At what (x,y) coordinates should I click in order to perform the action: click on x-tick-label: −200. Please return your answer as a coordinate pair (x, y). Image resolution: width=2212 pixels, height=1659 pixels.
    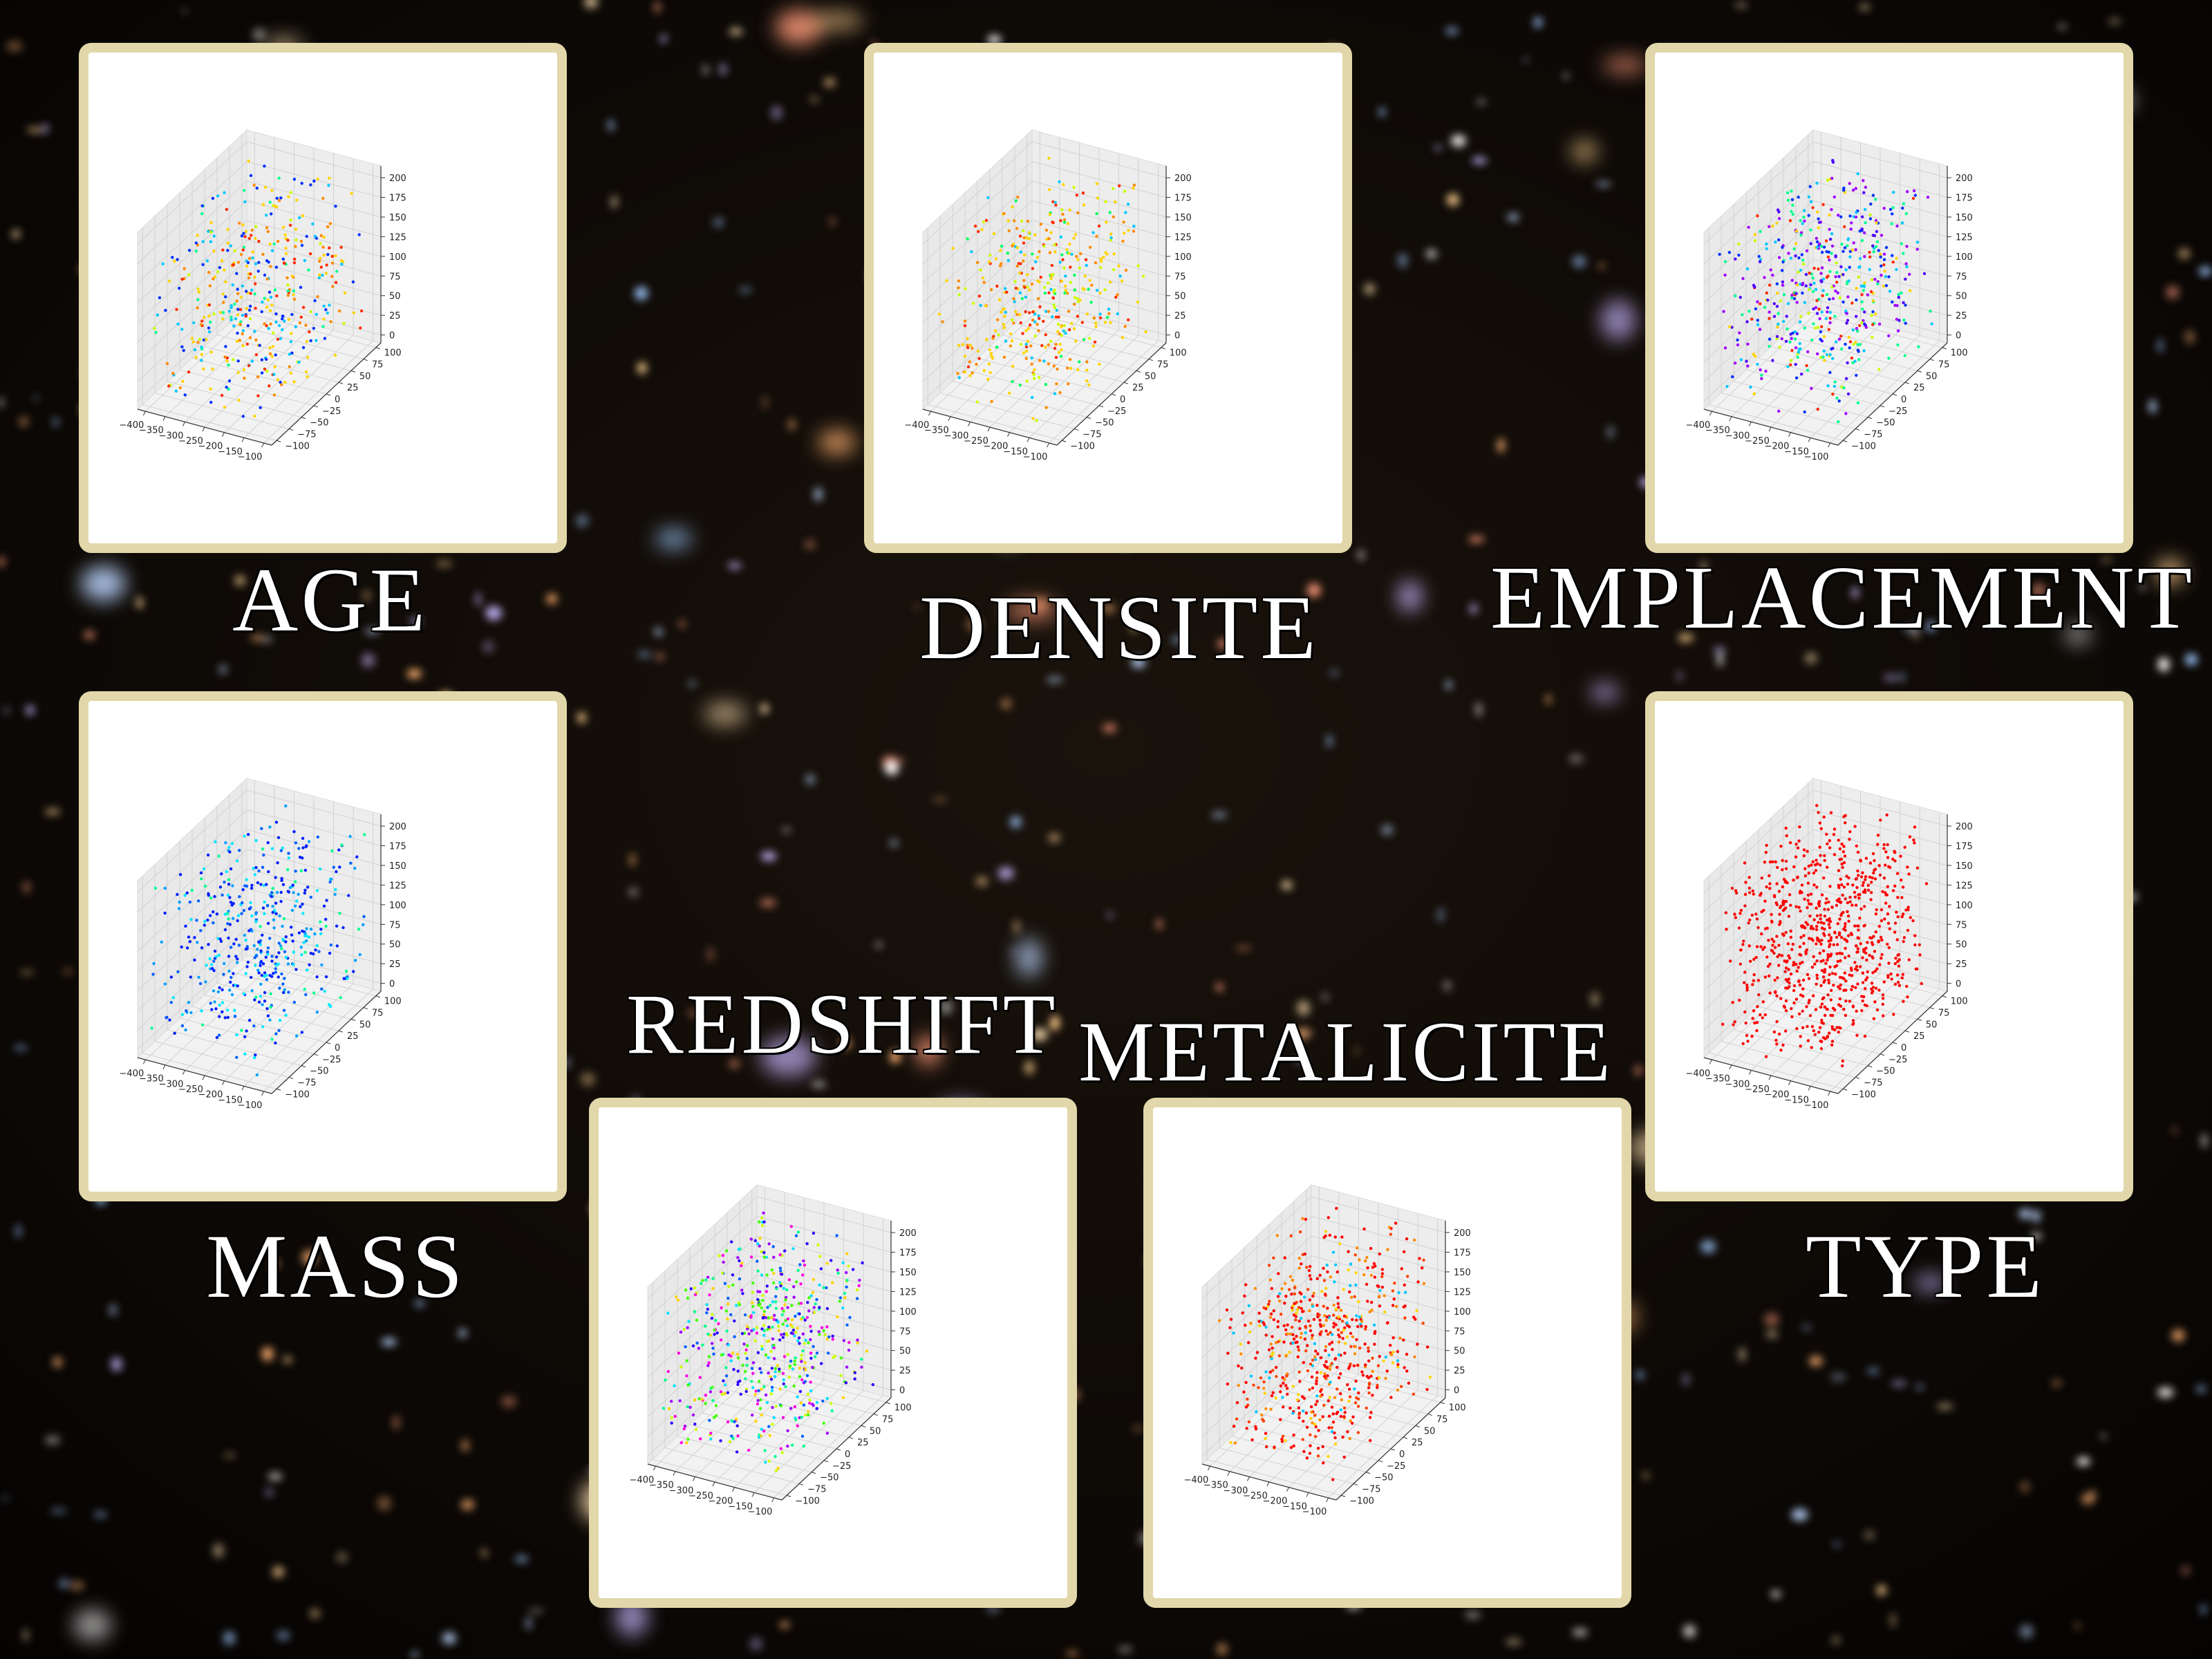
    Looking at the image, I should click on (211, 1095).